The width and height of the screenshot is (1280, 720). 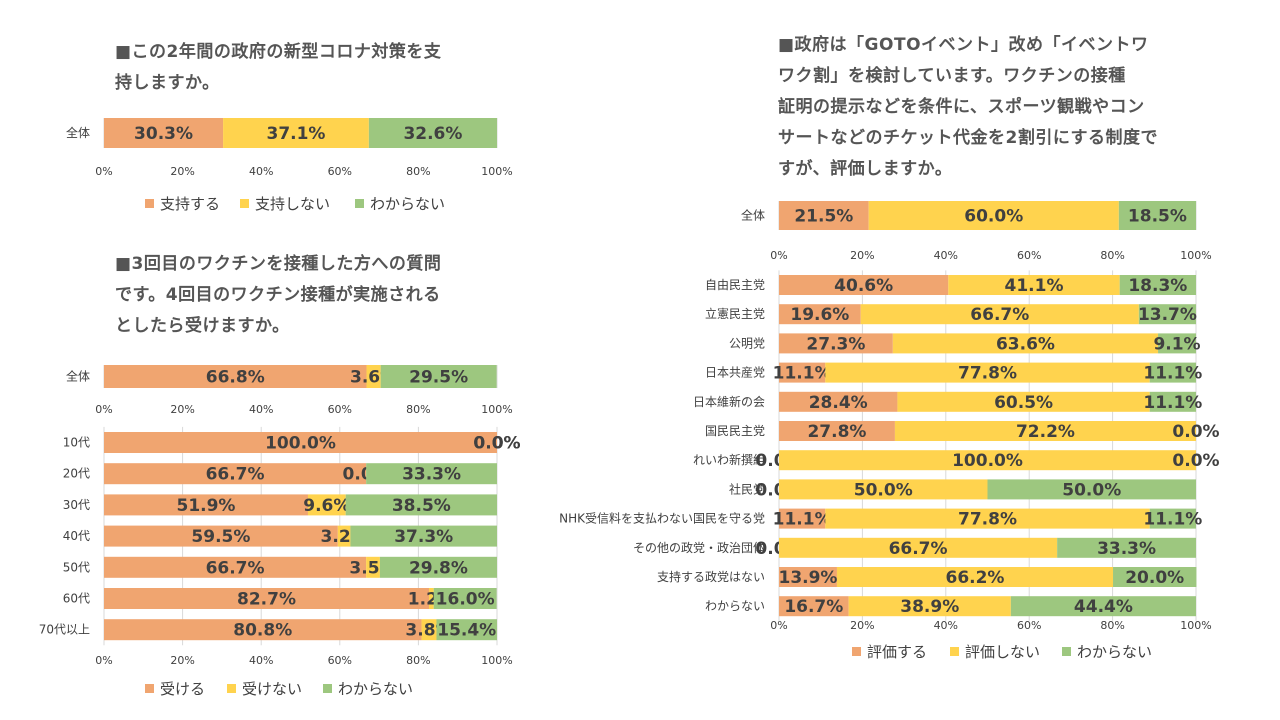 I want to click on gotoevent_party-category-label: 社民党, so click(x=747, y=488).